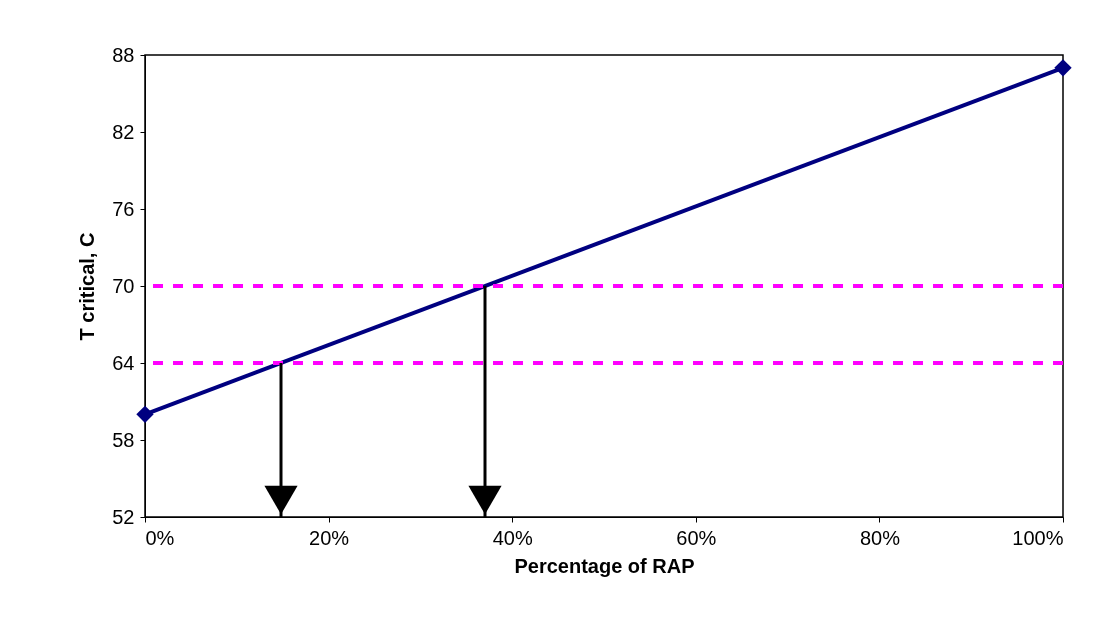 This screenshot has height=629, width=1111. Describe the element at coordinates (880, 537) in the screenshot. I see `x-tick-label: 80%` at that location.